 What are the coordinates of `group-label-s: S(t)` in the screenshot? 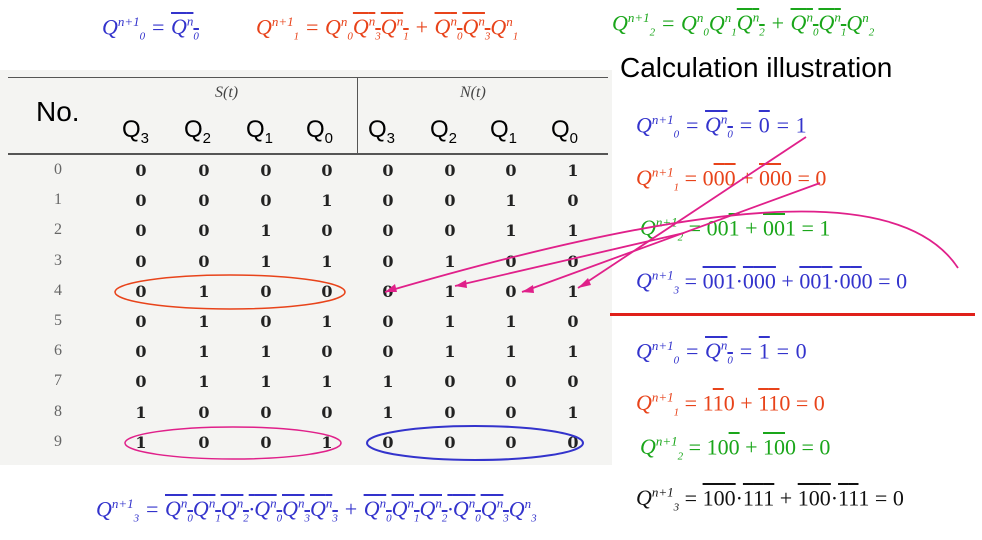 It's located at (227, 92).